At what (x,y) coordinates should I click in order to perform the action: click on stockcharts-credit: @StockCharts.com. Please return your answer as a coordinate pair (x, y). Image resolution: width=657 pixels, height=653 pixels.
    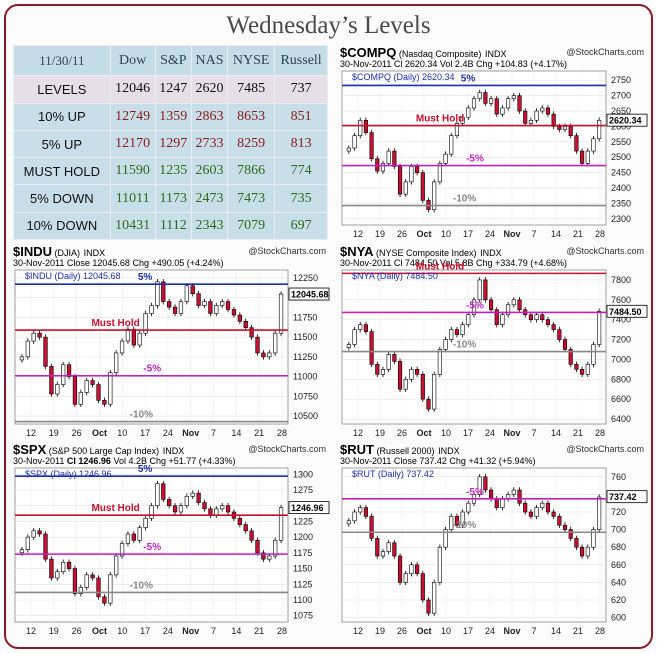
    Looking at the image, I should click on (287, 251).